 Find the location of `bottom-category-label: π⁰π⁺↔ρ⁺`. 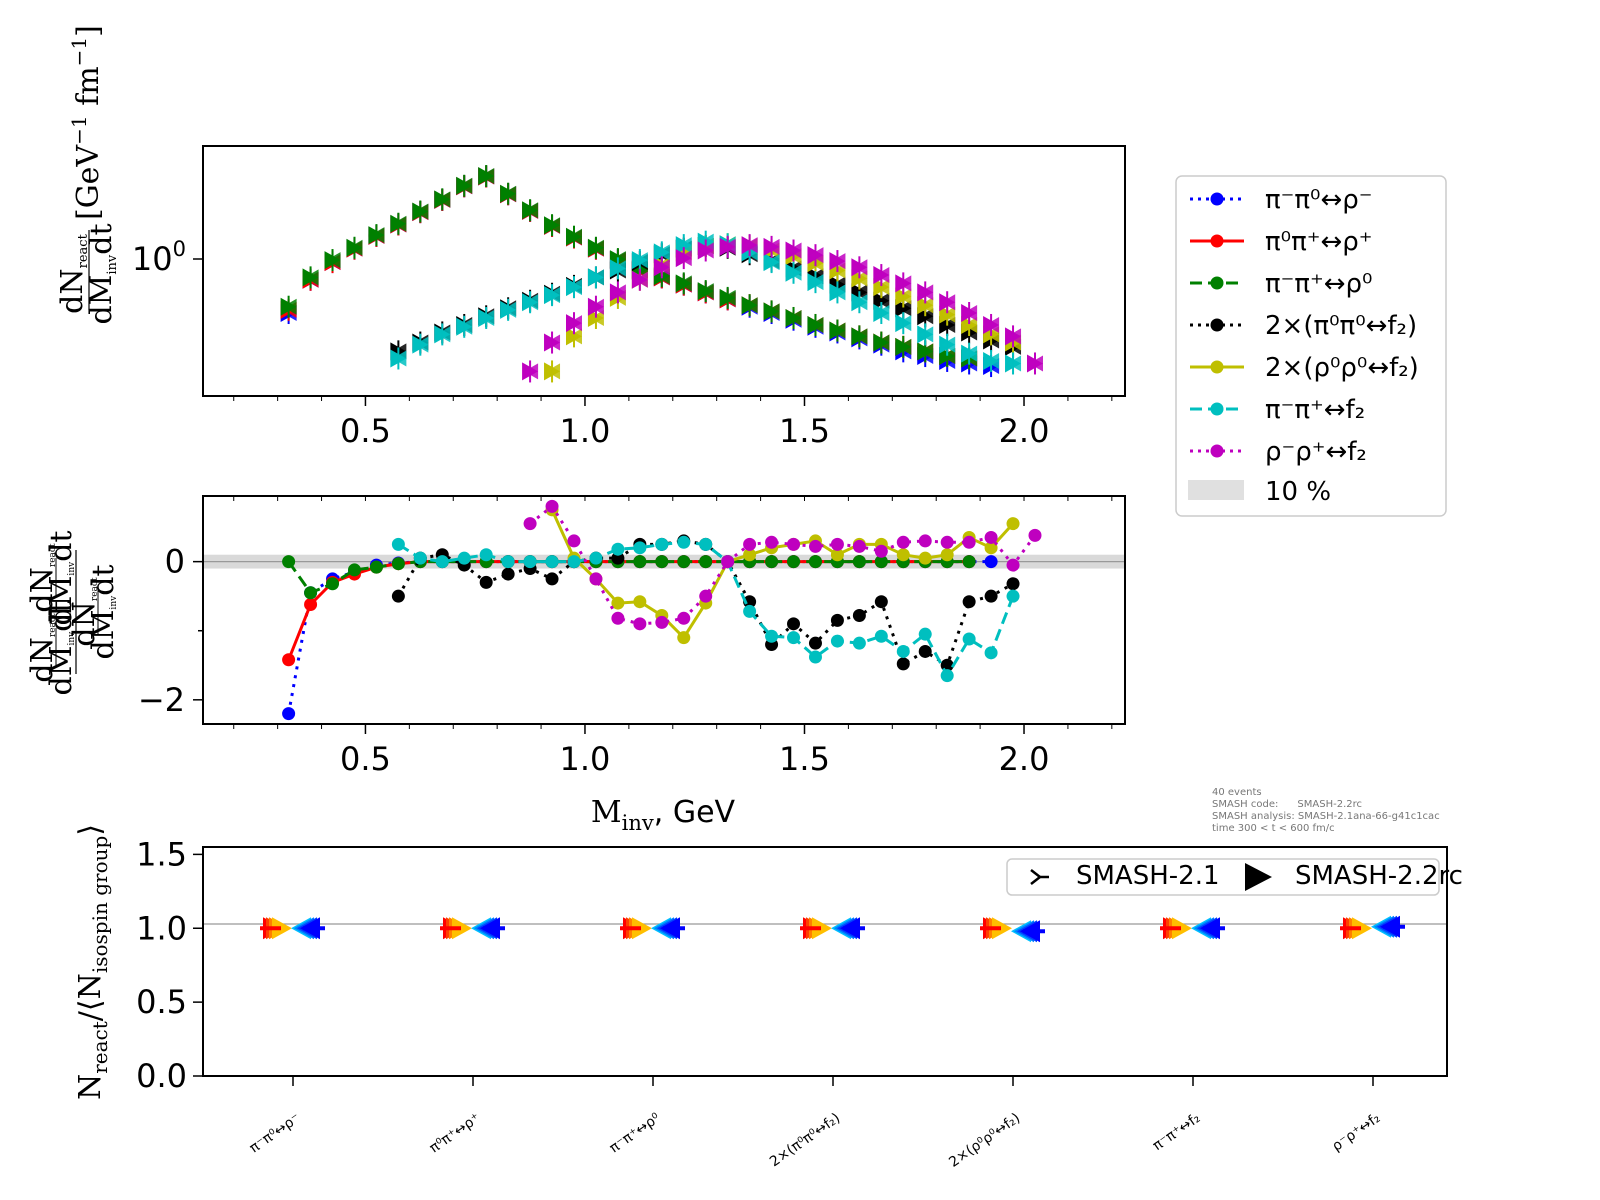

bottom-category-label: π⁰π⁺↔ρ⁺ is located at coordinates (455, 1133).